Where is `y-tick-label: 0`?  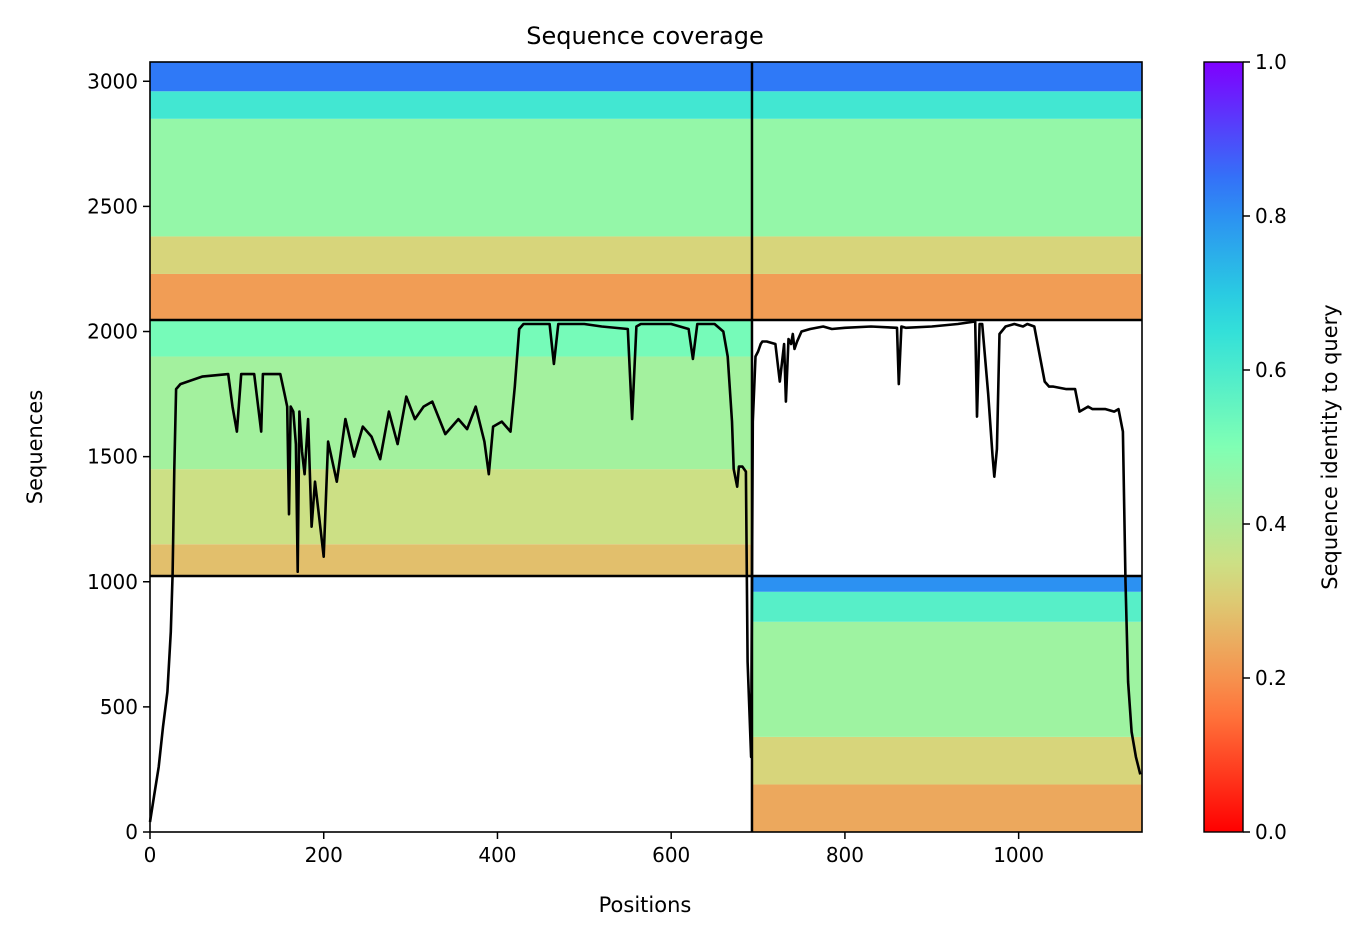
y-tick-label: 0 is located at coordinates (131, 832).